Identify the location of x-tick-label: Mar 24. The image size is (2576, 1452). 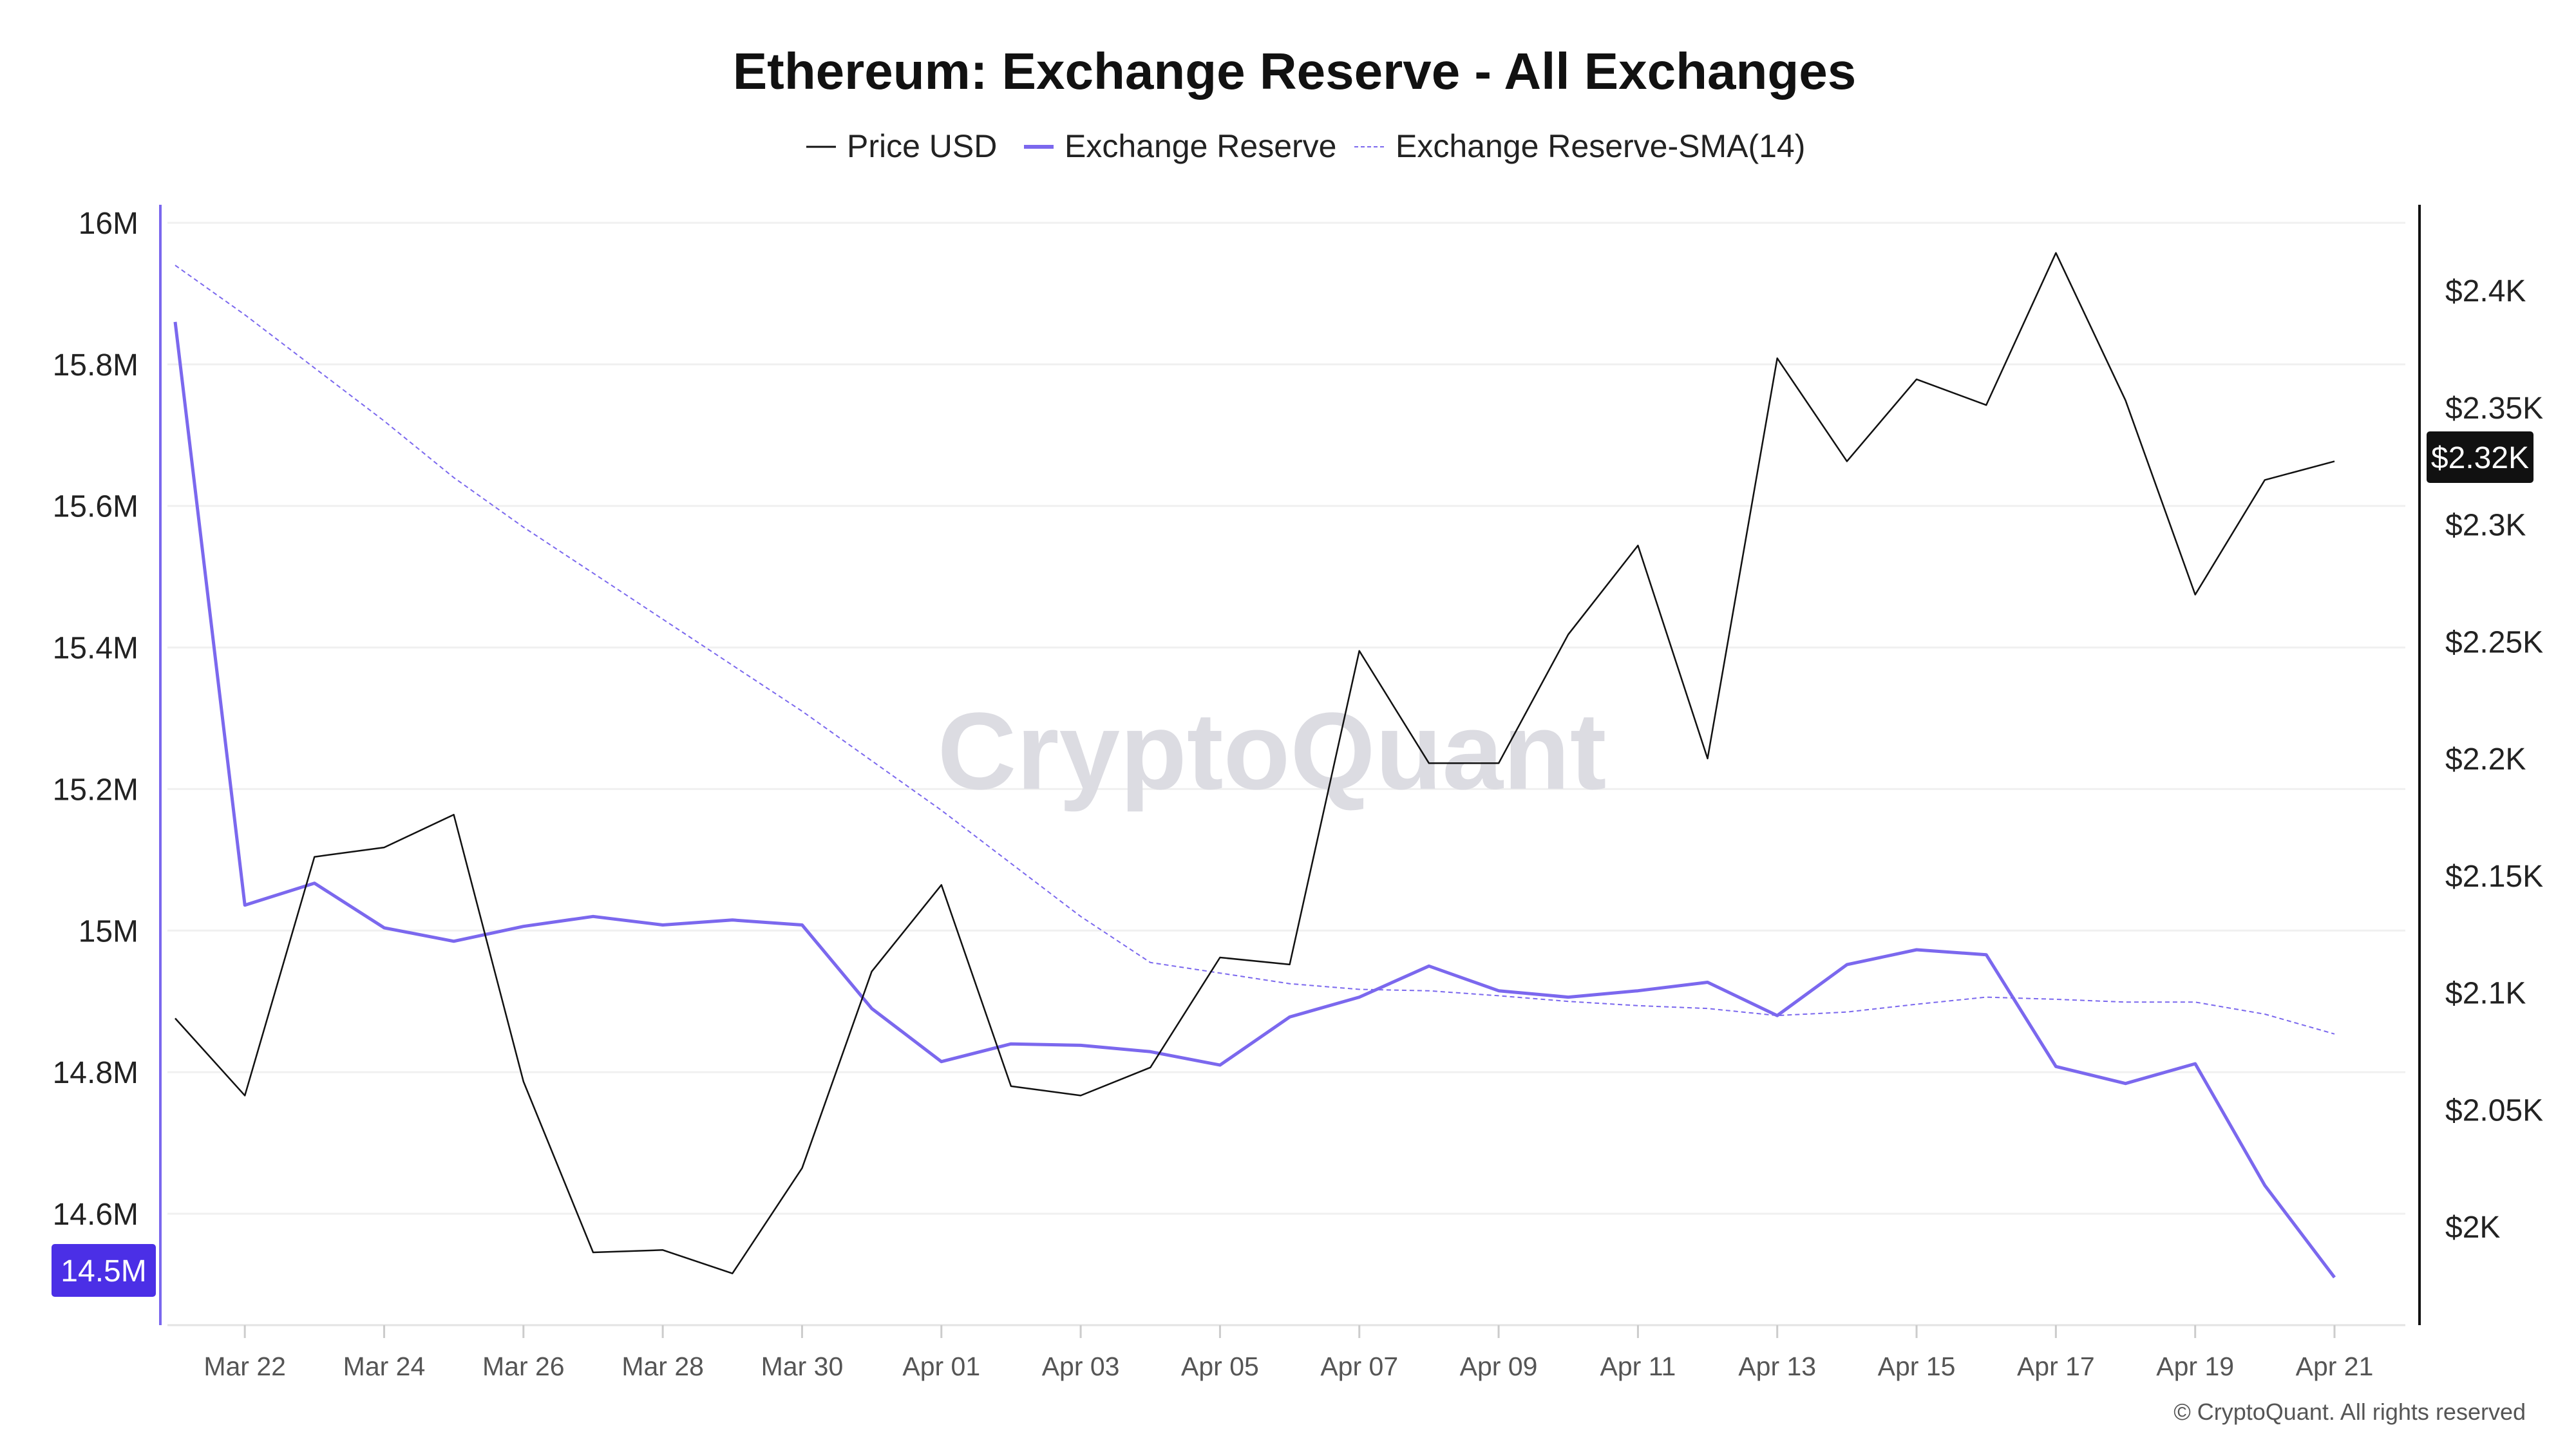
(384, 1366).